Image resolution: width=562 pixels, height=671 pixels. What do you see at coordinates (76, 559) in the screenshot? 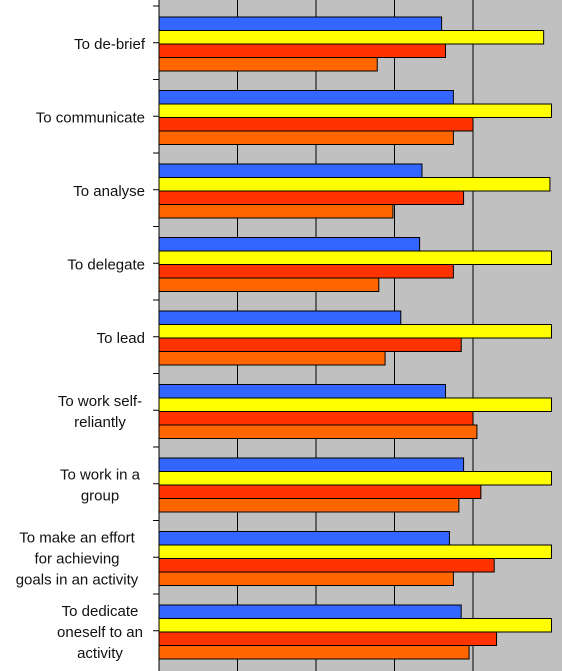
I see `category-label: for achieving` at bounding box center [76, 559].